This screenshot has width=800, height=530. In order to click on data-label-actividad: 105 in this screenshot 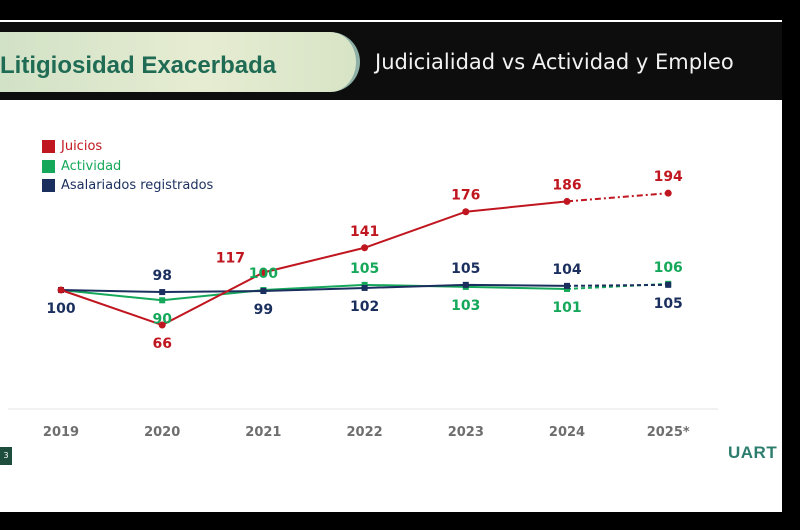, I will do `click(364, 269)`.